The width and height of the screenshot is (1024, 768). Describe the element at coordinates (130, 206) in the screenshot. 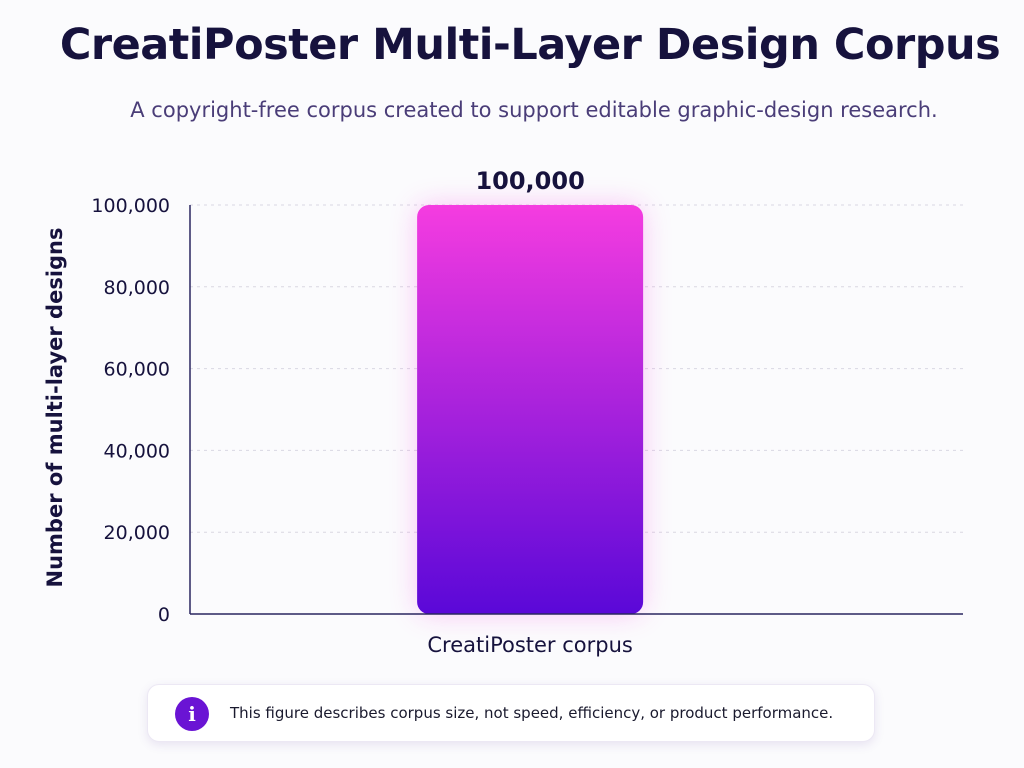

I see `y-tick-label: 100,000` at that location.